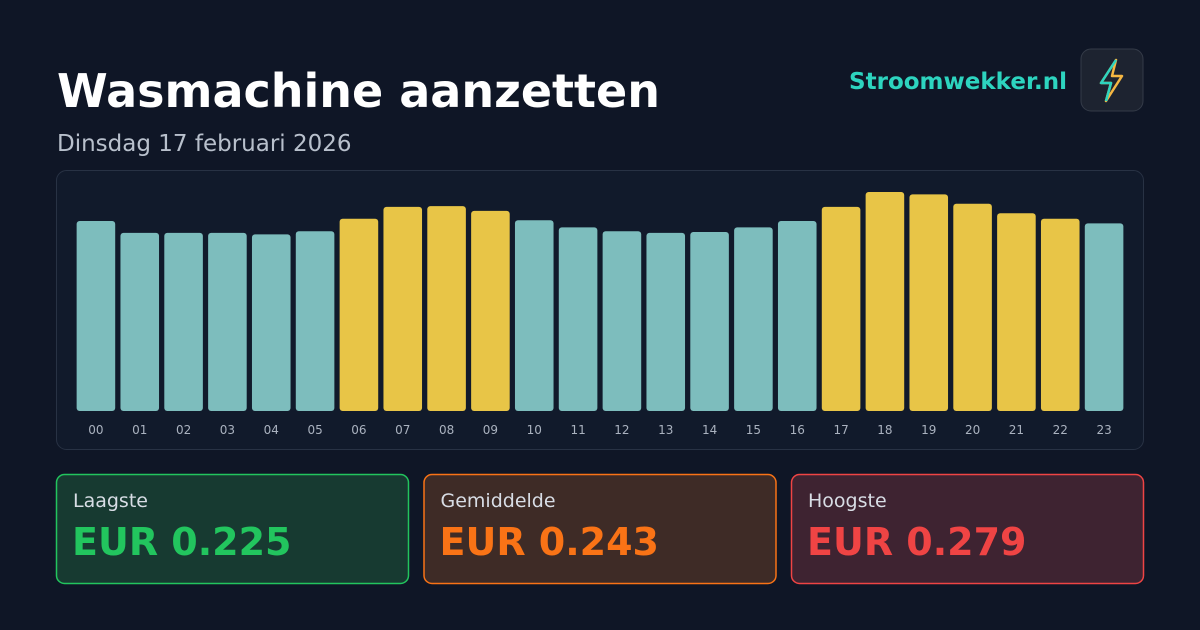 The width and height of the screenshot is (1200, 630). What do you see at coordinates (1103, 430) in the screenshot?
I see `x-tick-label: 23` at bounding box center [1103, 430].